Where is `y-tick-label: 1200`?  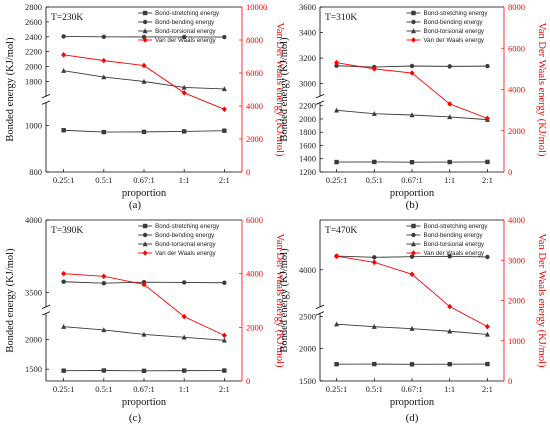
y-tick-label: 1200 is located at coordinates (307, 172).